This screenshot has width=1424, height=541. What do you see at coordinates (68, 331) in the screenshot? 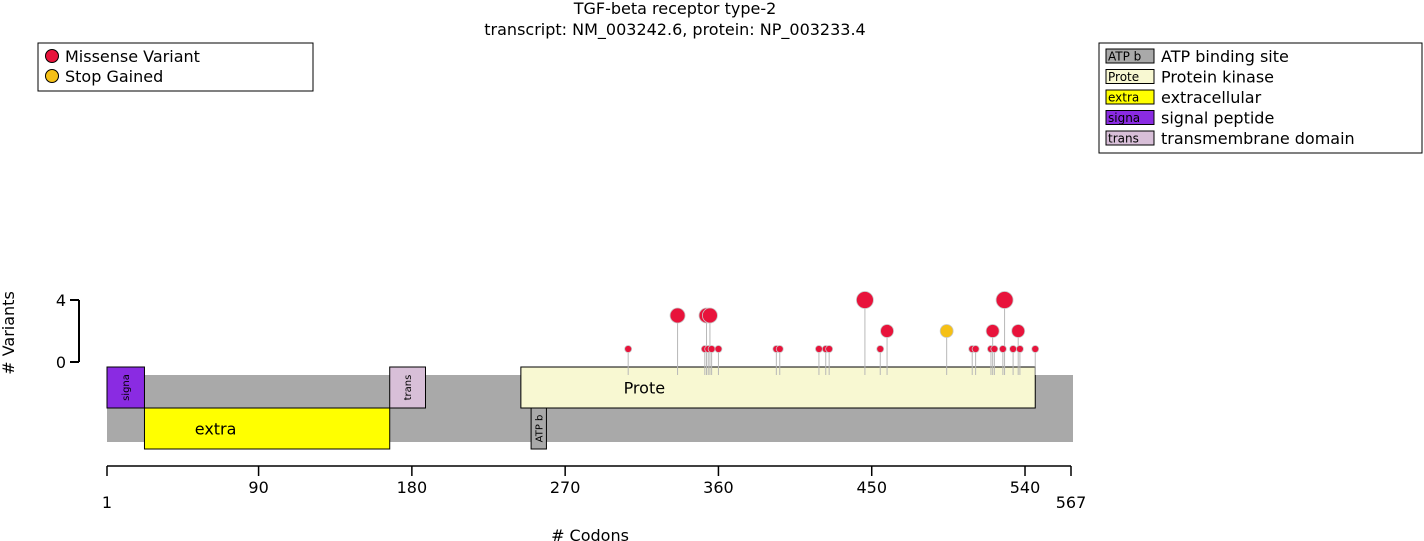
I see `y-axis: 04` at bounding box center [68, 331].